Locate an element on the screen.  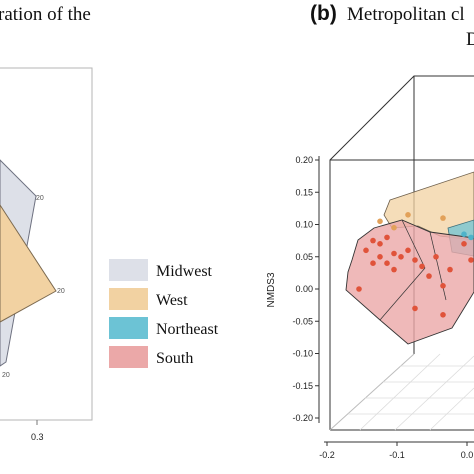
z-tick-label: 0.00 is located at coordinates (304, 289).